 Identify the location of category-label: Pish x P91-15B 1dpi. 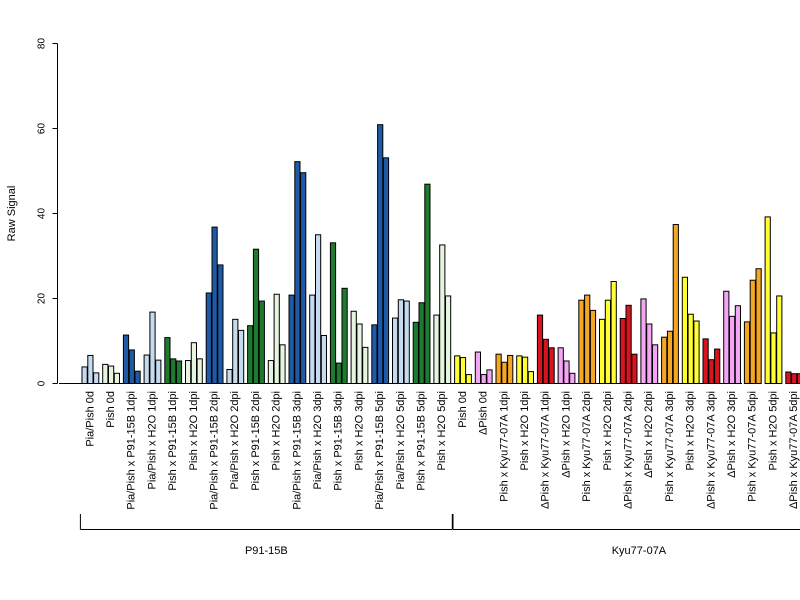
(173, 441).